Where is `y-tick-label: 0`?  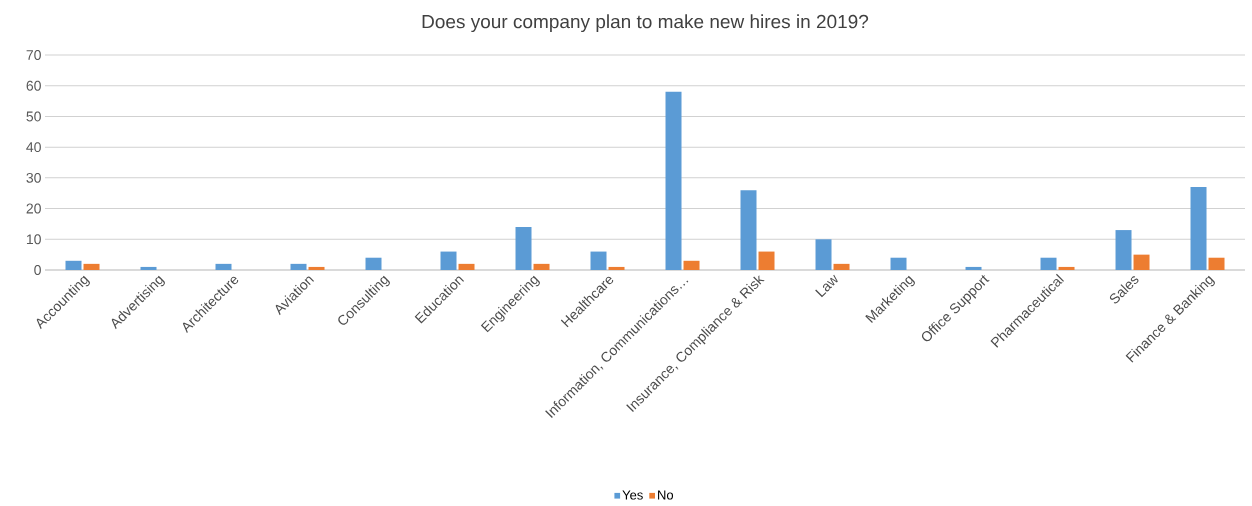
y-tick-label: 0 is located at coordinates (37, 270).